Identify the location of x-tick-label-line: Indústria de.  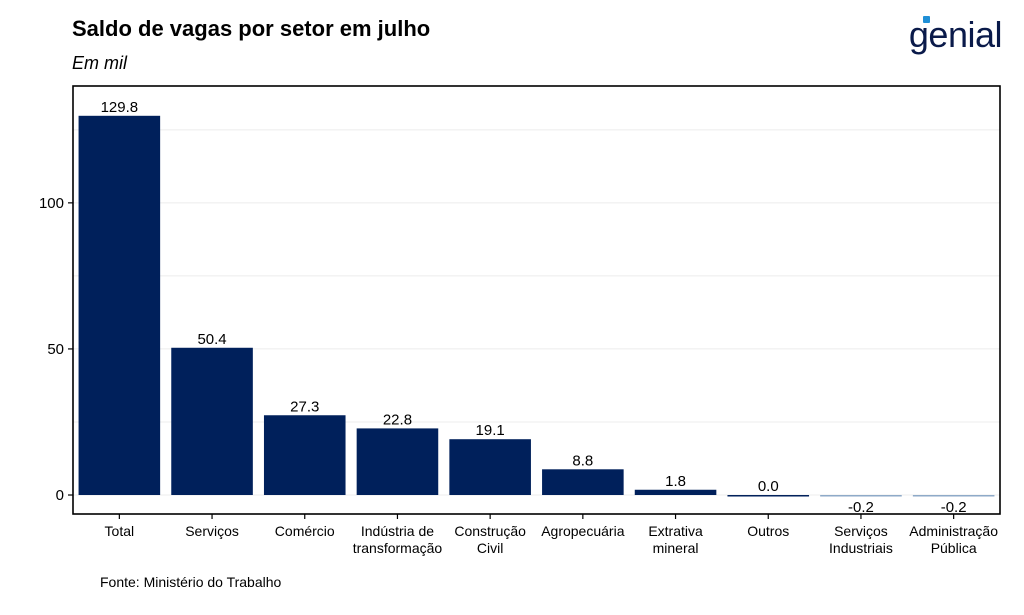
(397, 531).